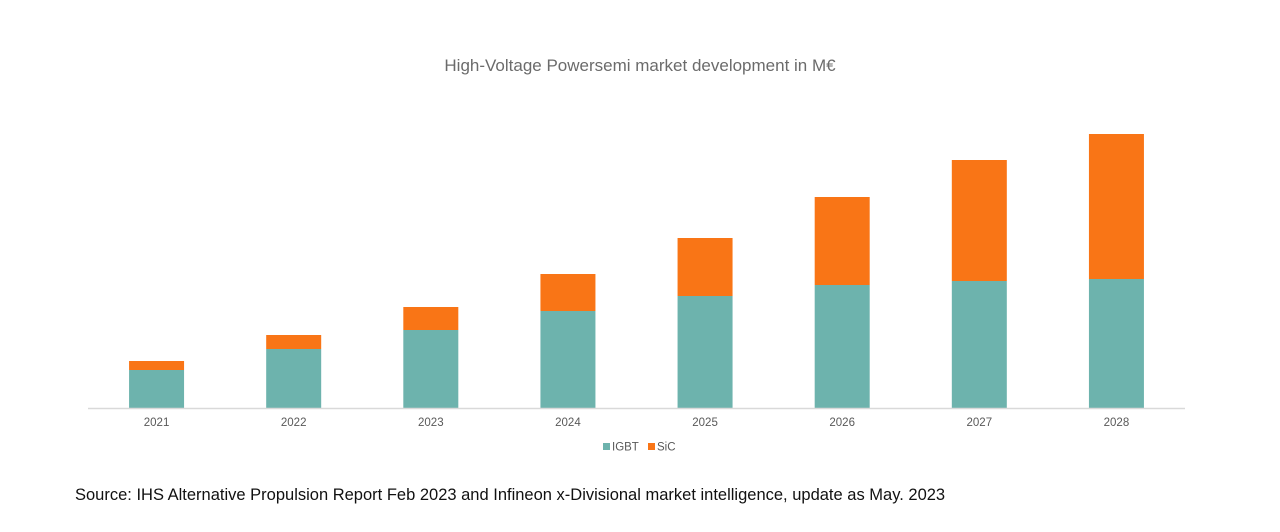  Describe the element at coordinates (979, 344) in the screenshot. I see `bar-igbt-2027` at that location.